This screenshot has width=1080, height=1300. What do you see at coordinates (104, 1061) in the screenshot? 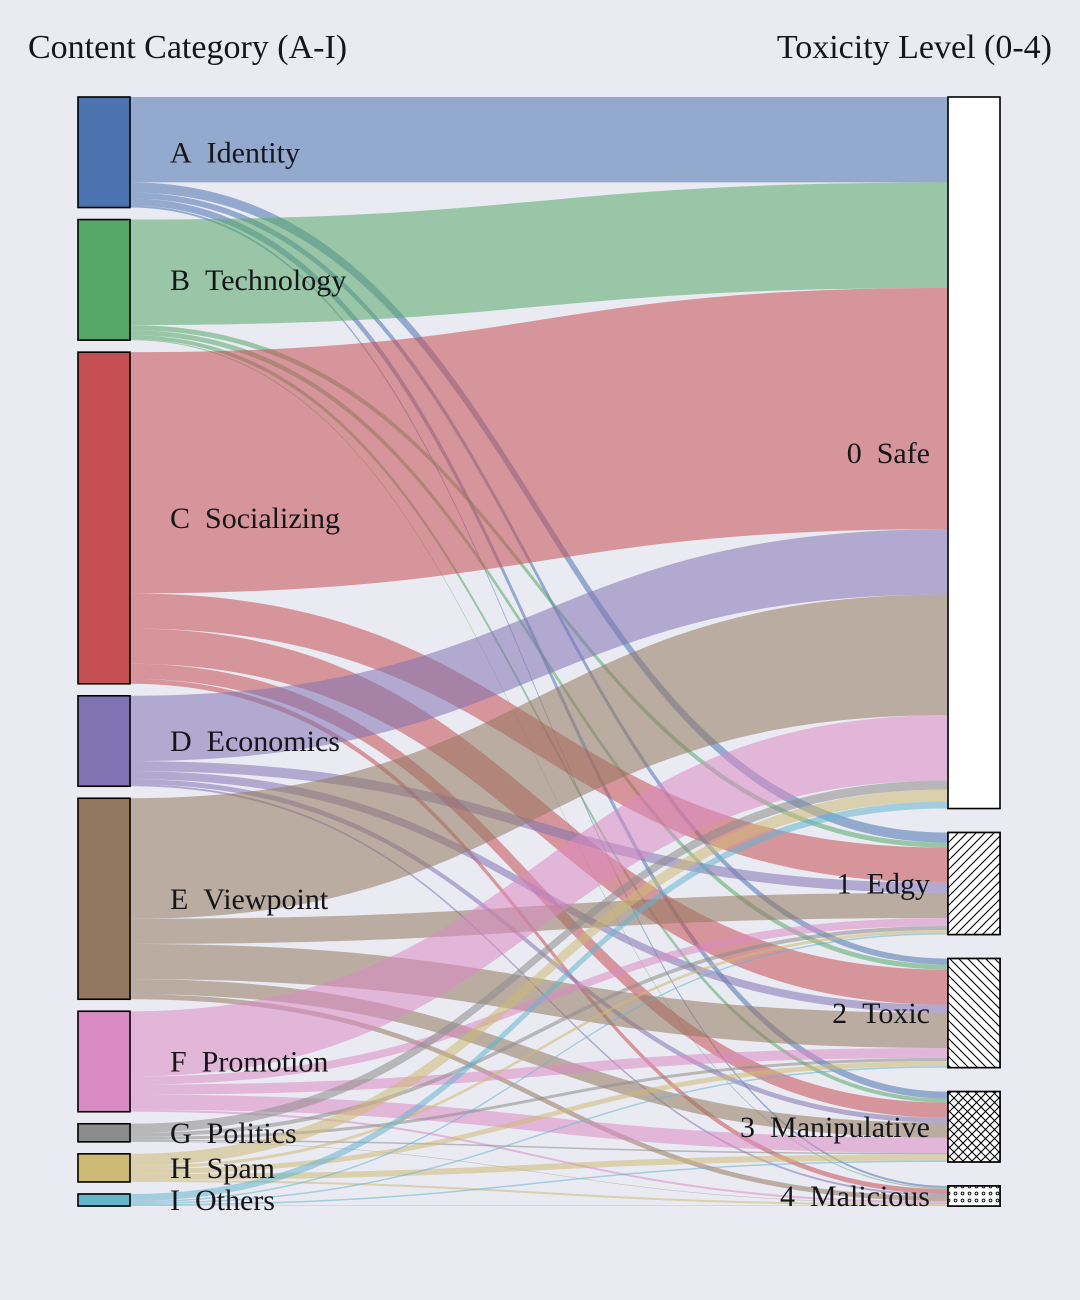
I see `source-node-F` at bounding box center [104, 1061].